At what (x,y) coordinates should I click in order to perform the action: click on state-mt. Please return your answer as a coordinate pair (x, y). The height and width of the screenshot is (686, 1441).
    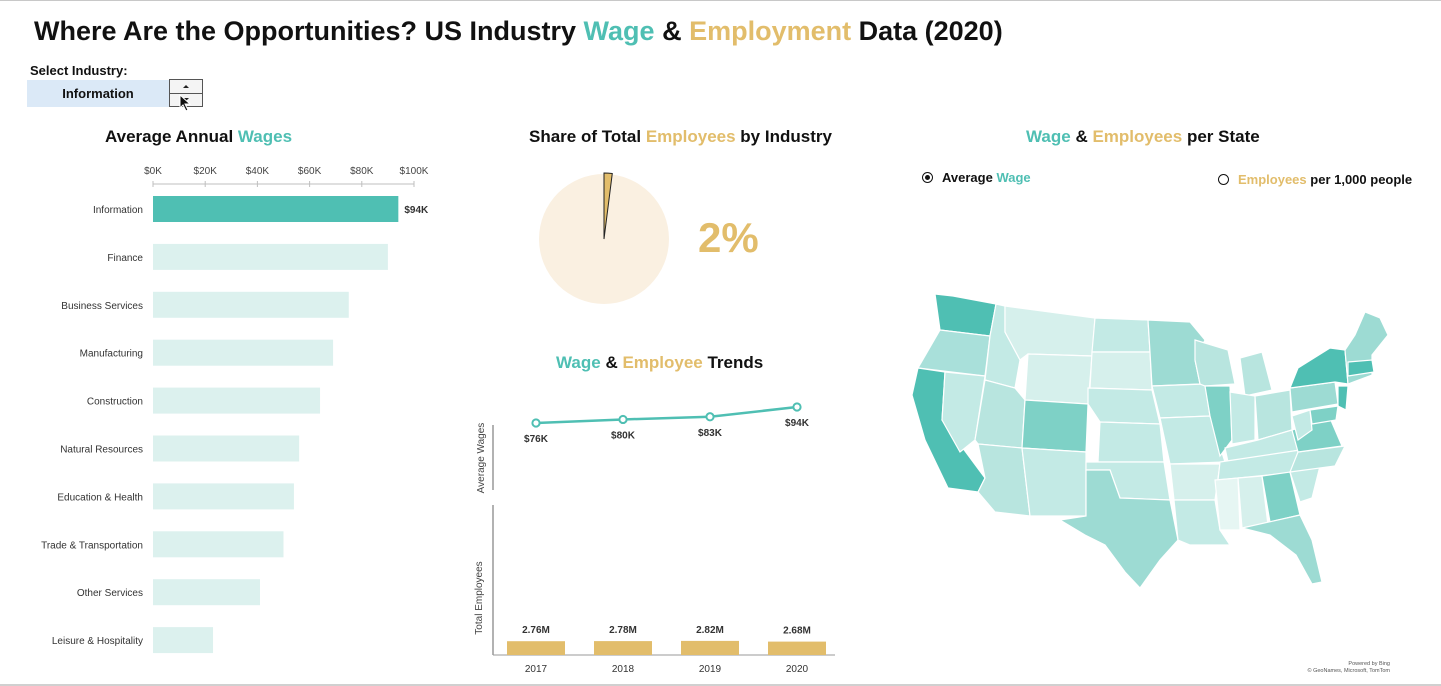
    Looking at the image, I should click on (1050, 333).